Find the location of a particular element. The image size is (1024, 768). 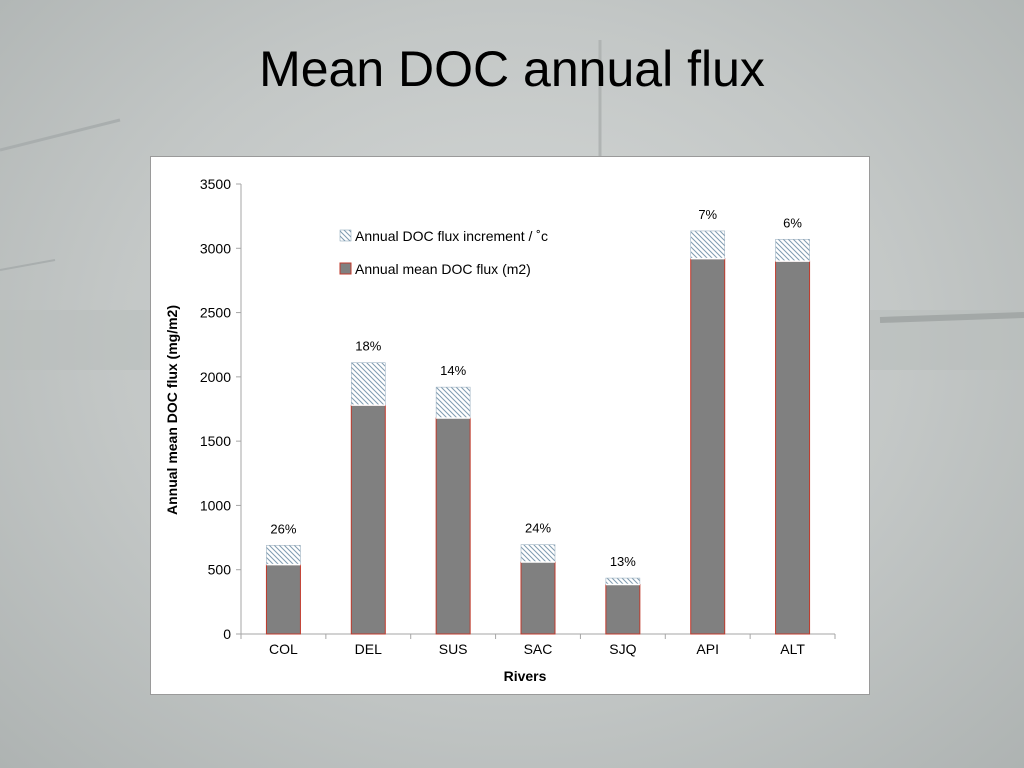

bar-mean-sus is located at coordinates (453, 526).